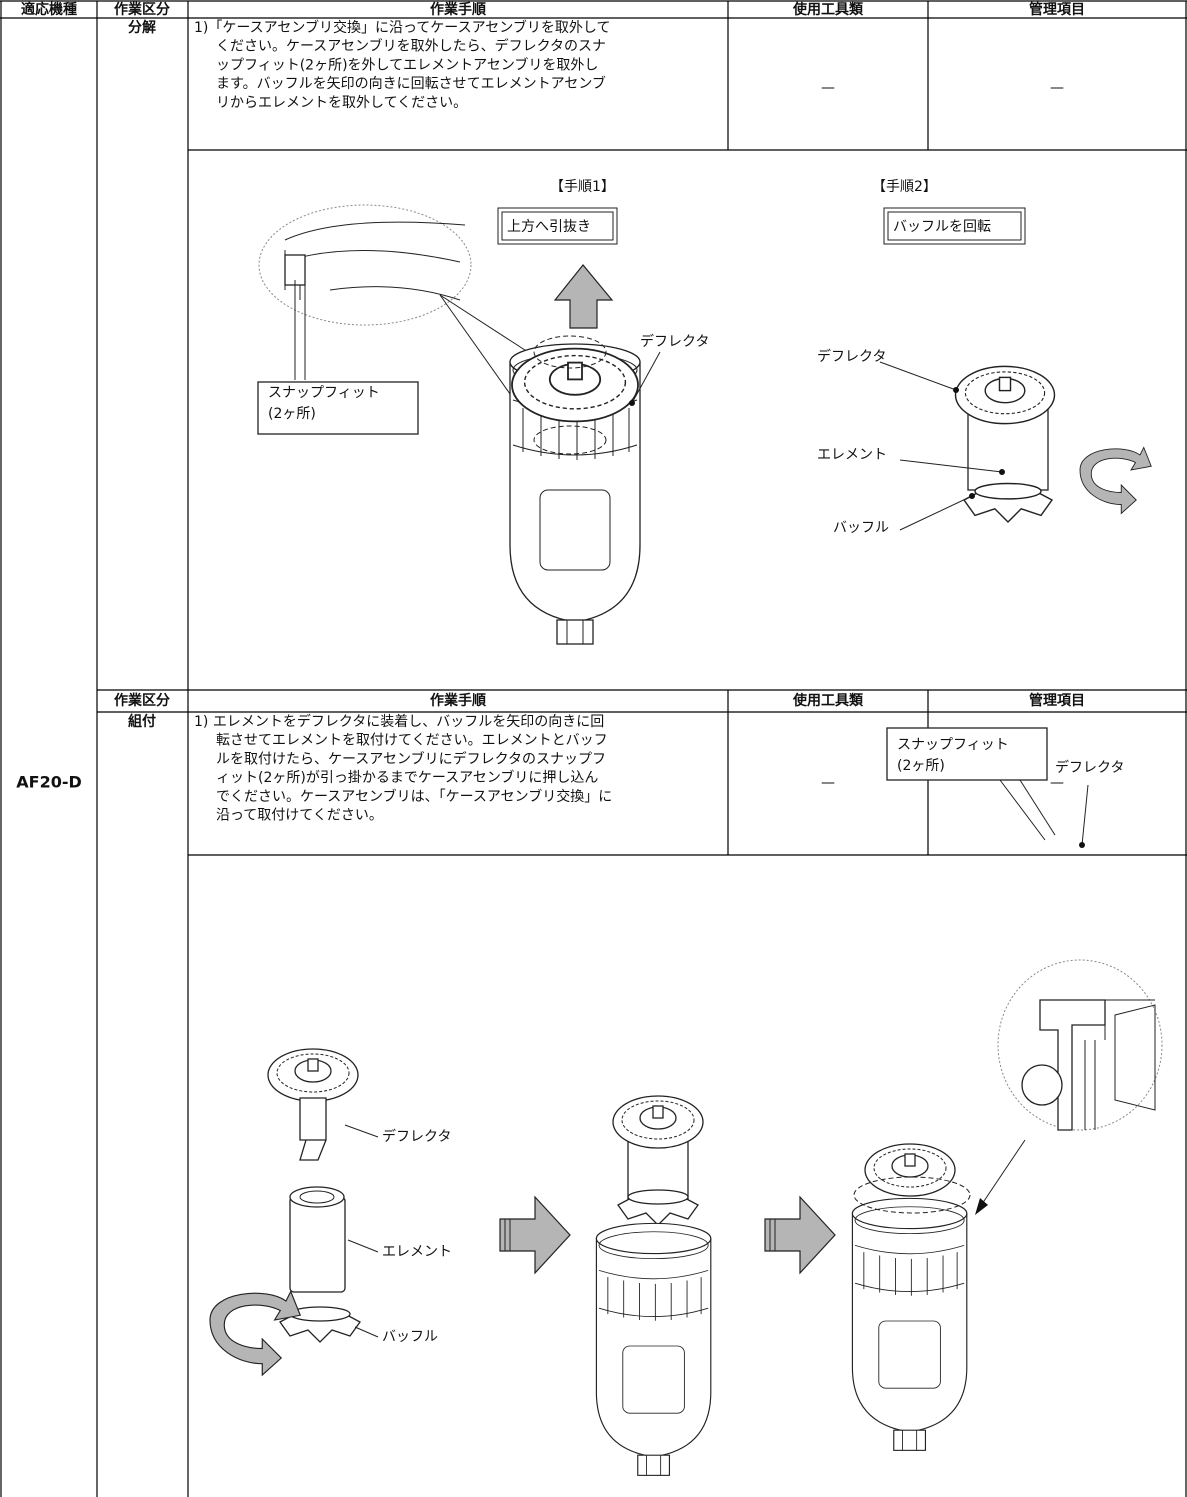 The height and width of the screenshot is (1497, 1187). Describe the element at coordinates (407, 64) in the screenshot. I see `procedure-line: ップフィット(2ヶ所)を外してエレメントアセンブリを取外し` at that location.